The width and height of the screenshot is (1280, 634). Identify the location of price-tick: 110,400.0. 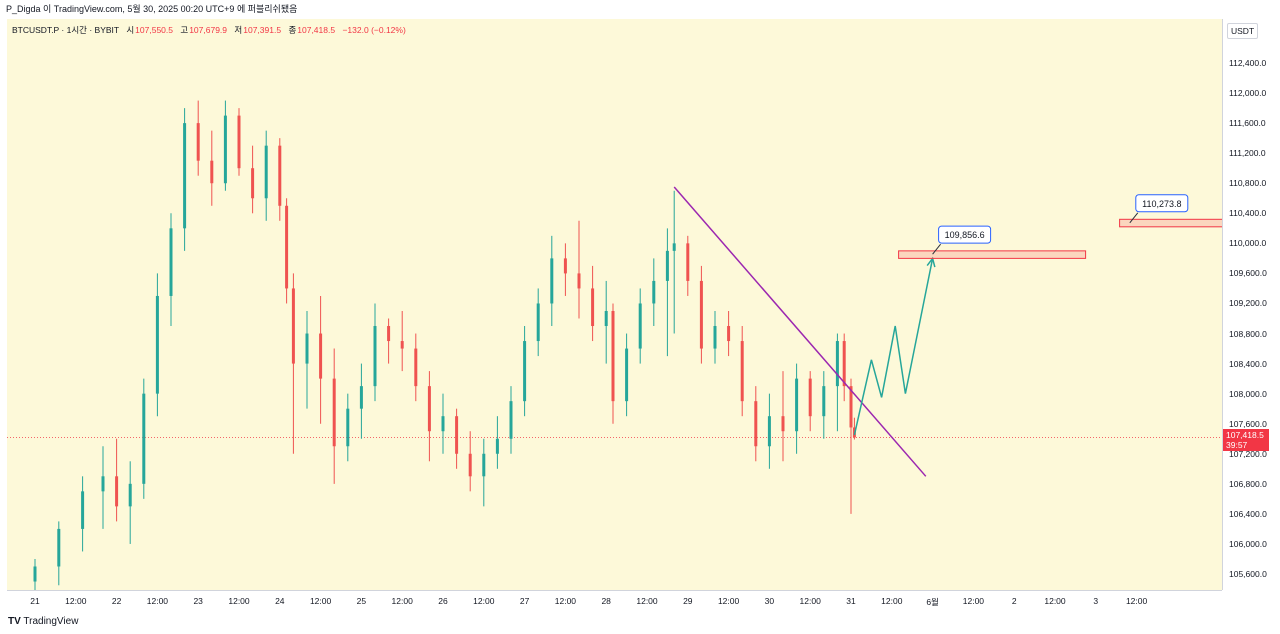
(1248, 213).